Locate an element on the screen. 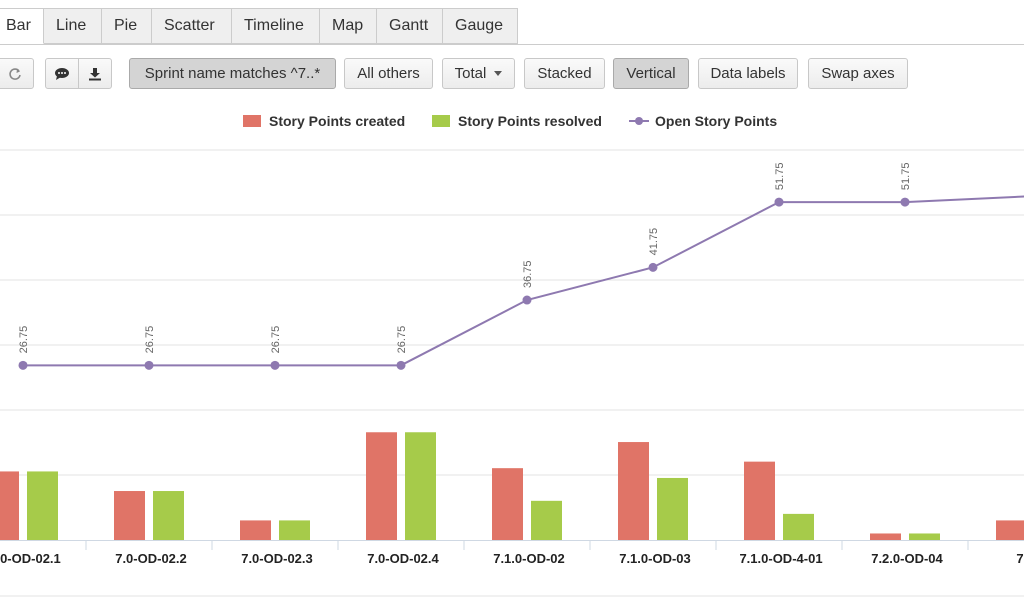 This screenshot has height=600, width=1024. stacked-label: Stacked is located at coordinates (564, 73).